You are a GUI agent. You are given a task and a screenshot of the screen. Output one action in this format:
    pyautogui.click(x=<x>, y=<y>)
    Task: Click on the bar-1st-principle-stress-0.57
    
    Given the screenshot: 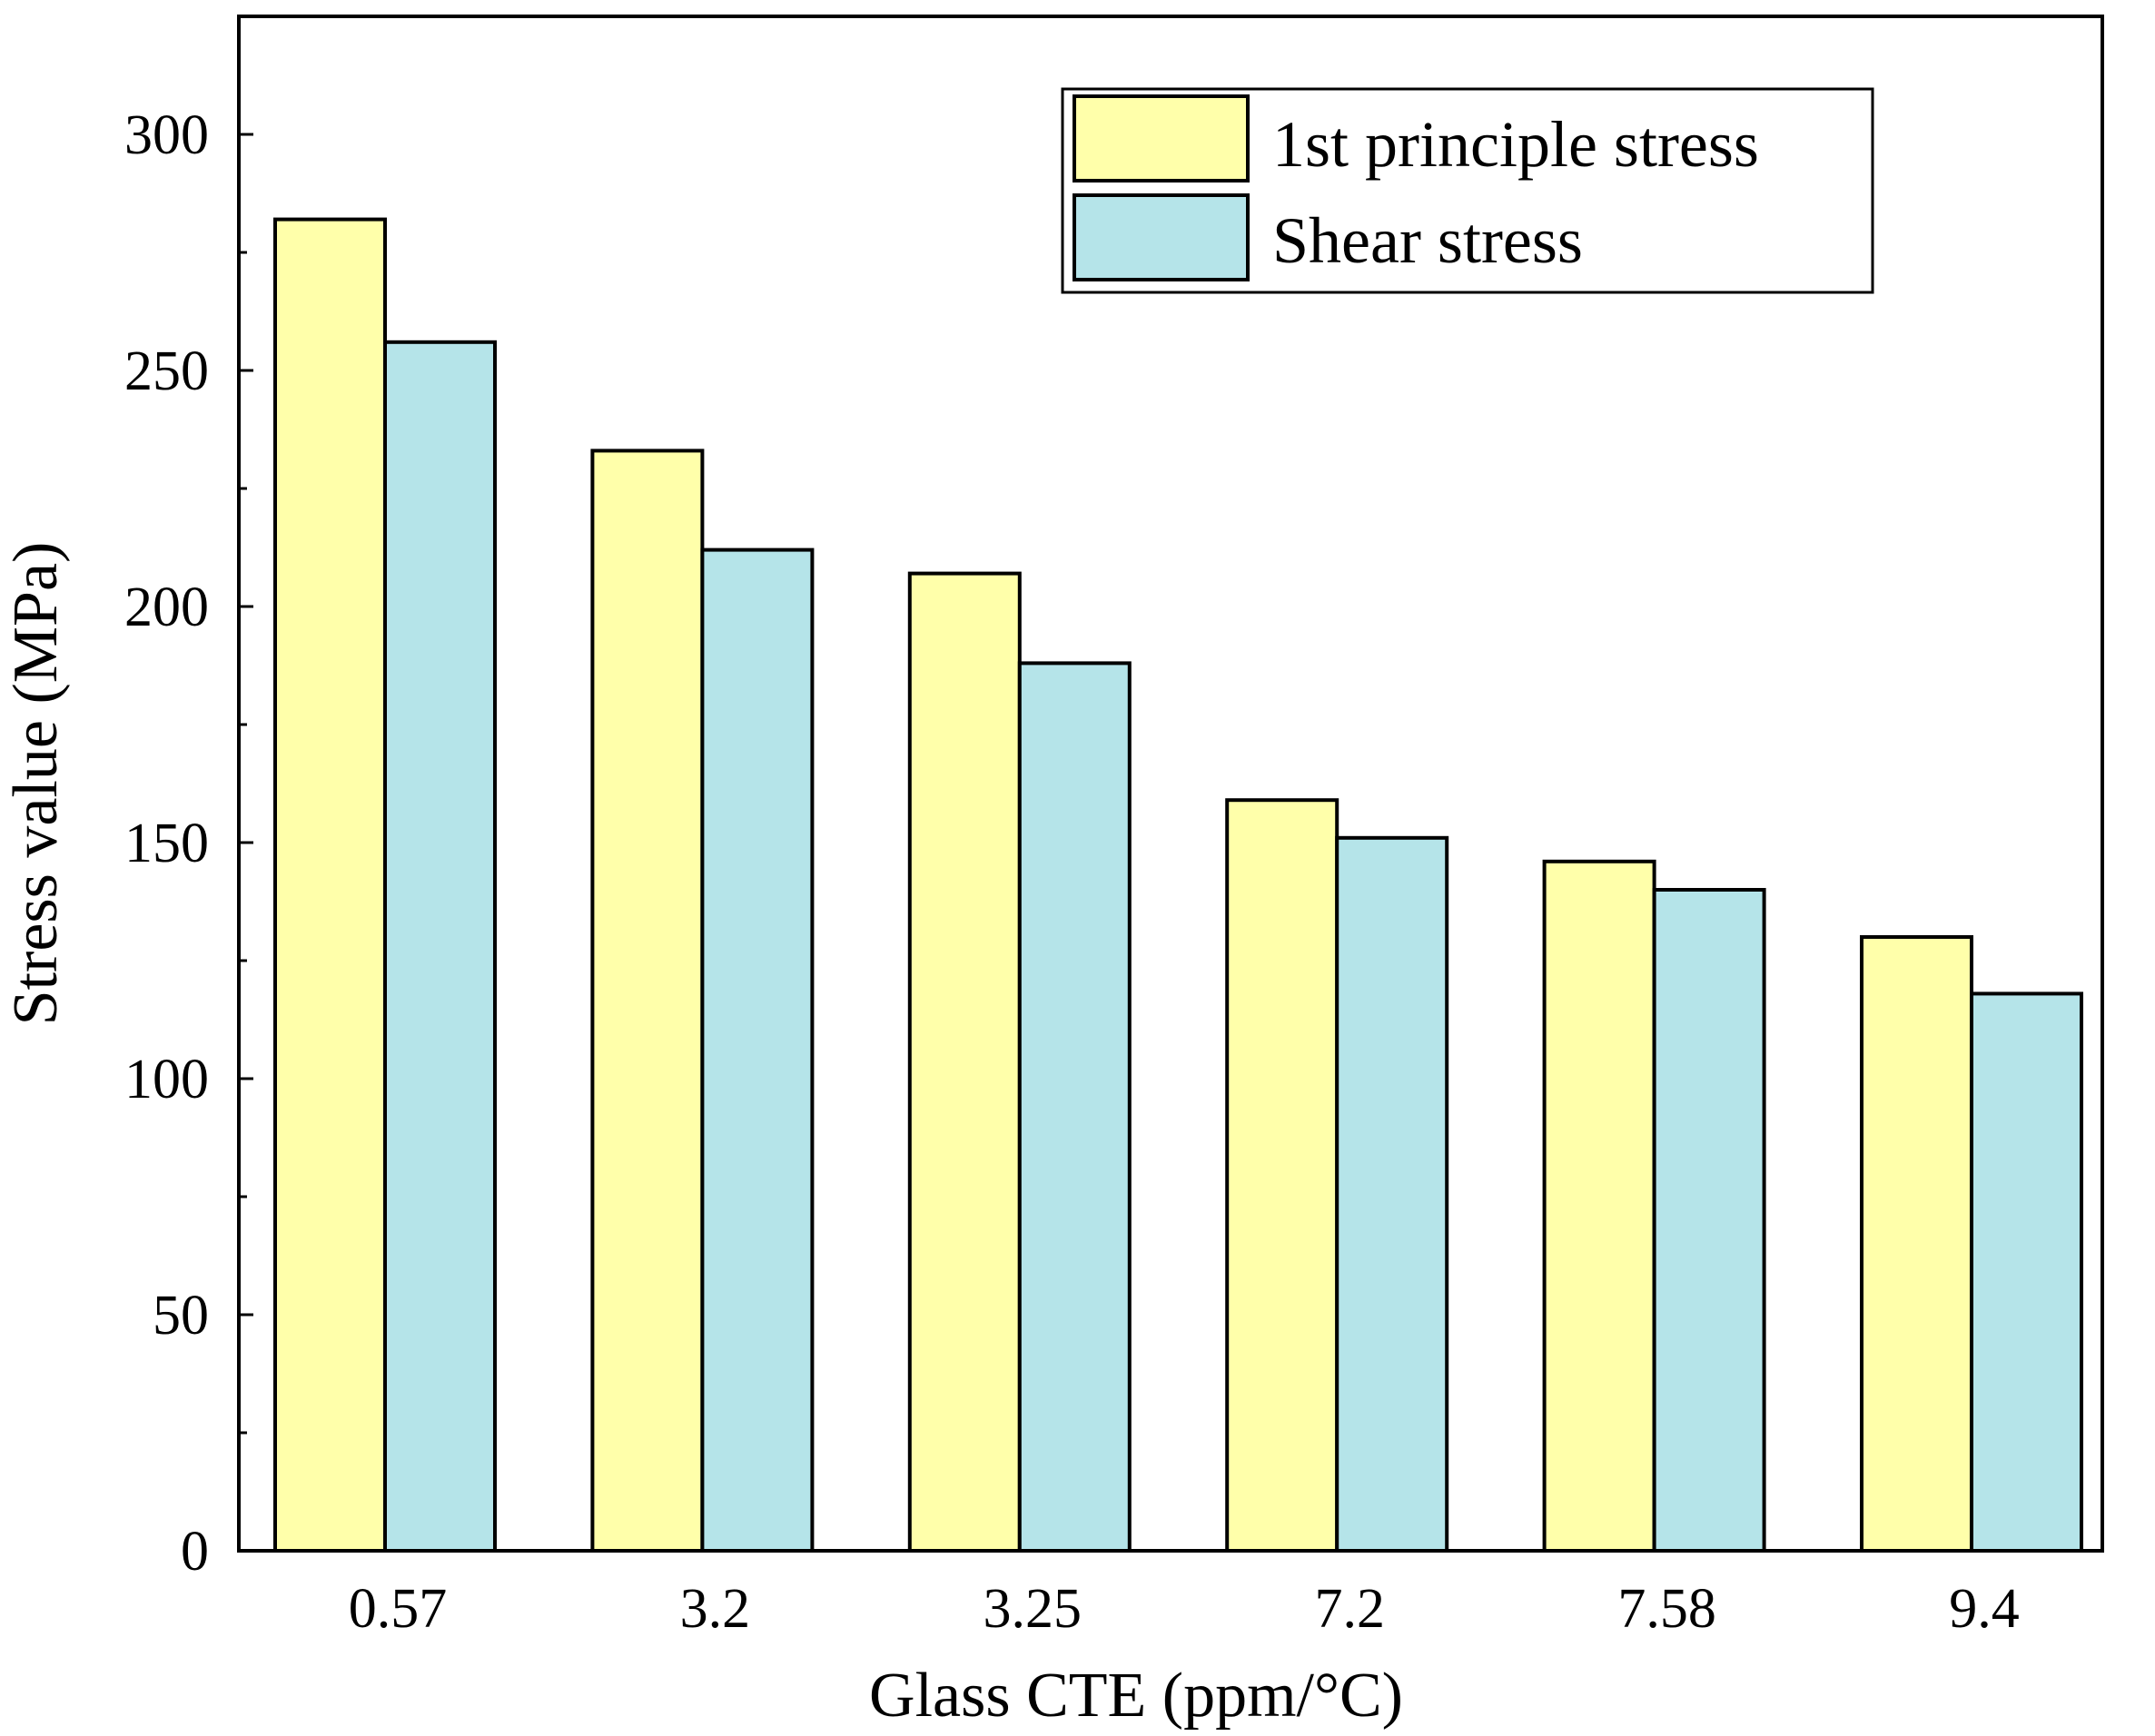 What is the action you would take?
    pyautogui.click(x=330, y=885)
    